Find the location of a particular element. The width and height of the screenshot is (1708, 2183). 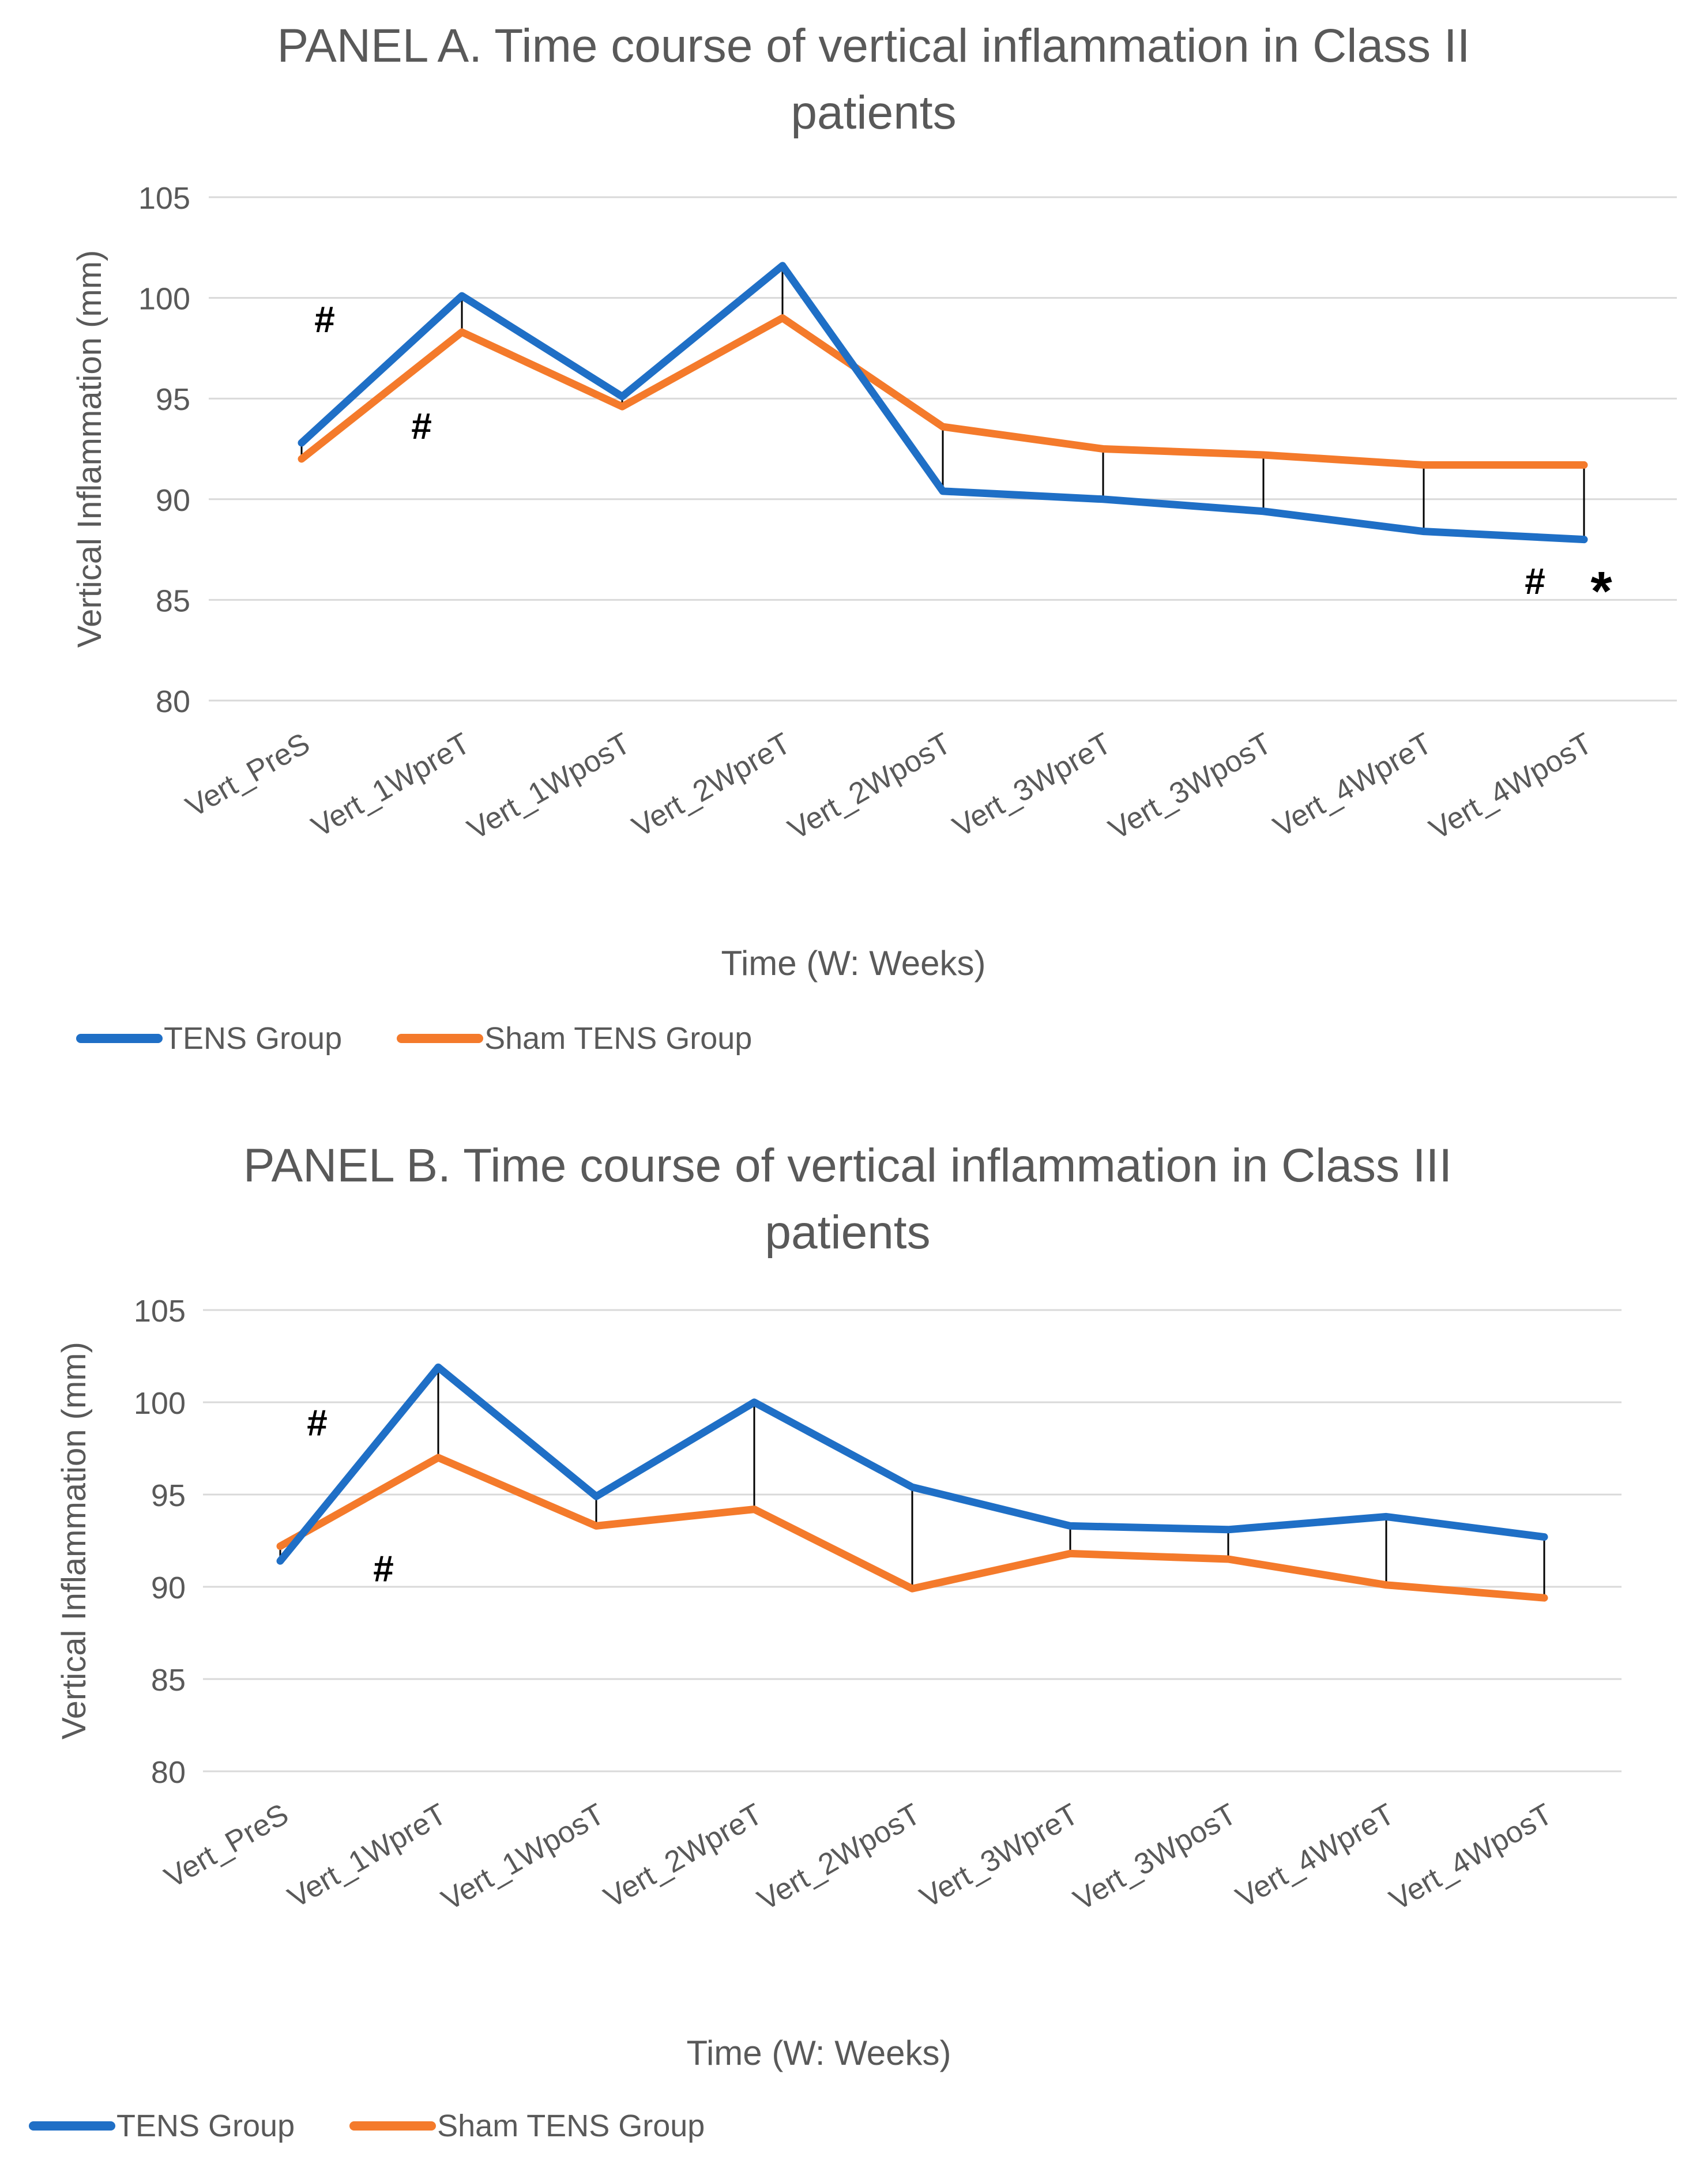

panel-b-legend: TENS Group Sham TENS Group is located at coordinates (367, 2126).